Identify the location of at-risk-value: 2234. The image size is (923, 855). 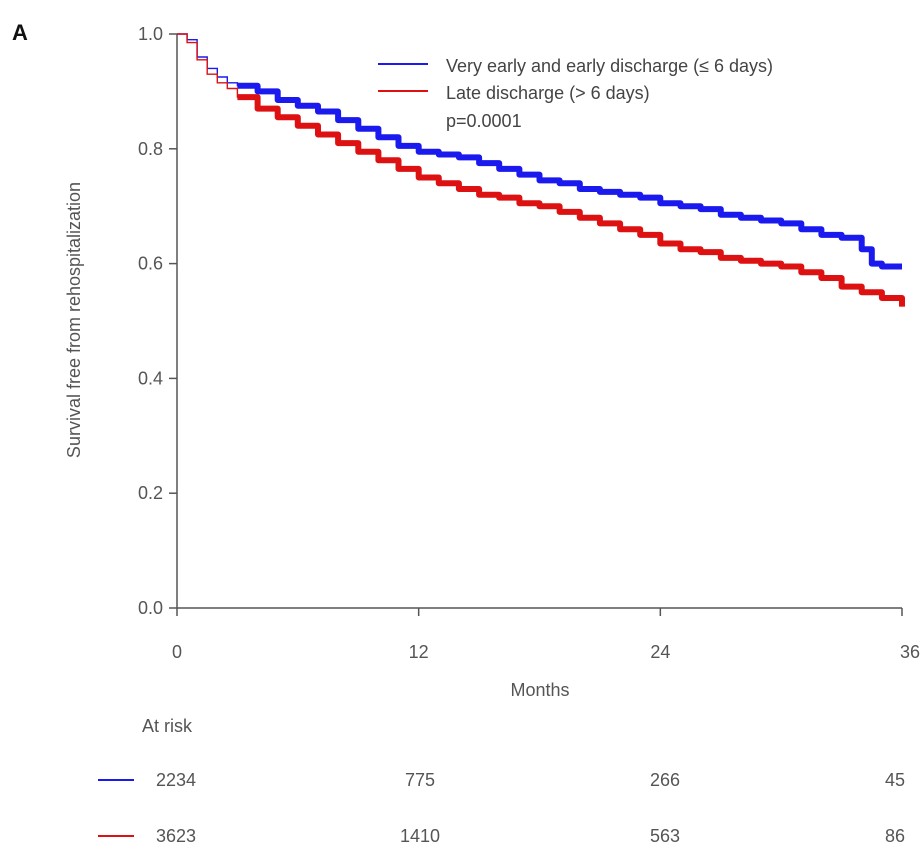
(176, 780).